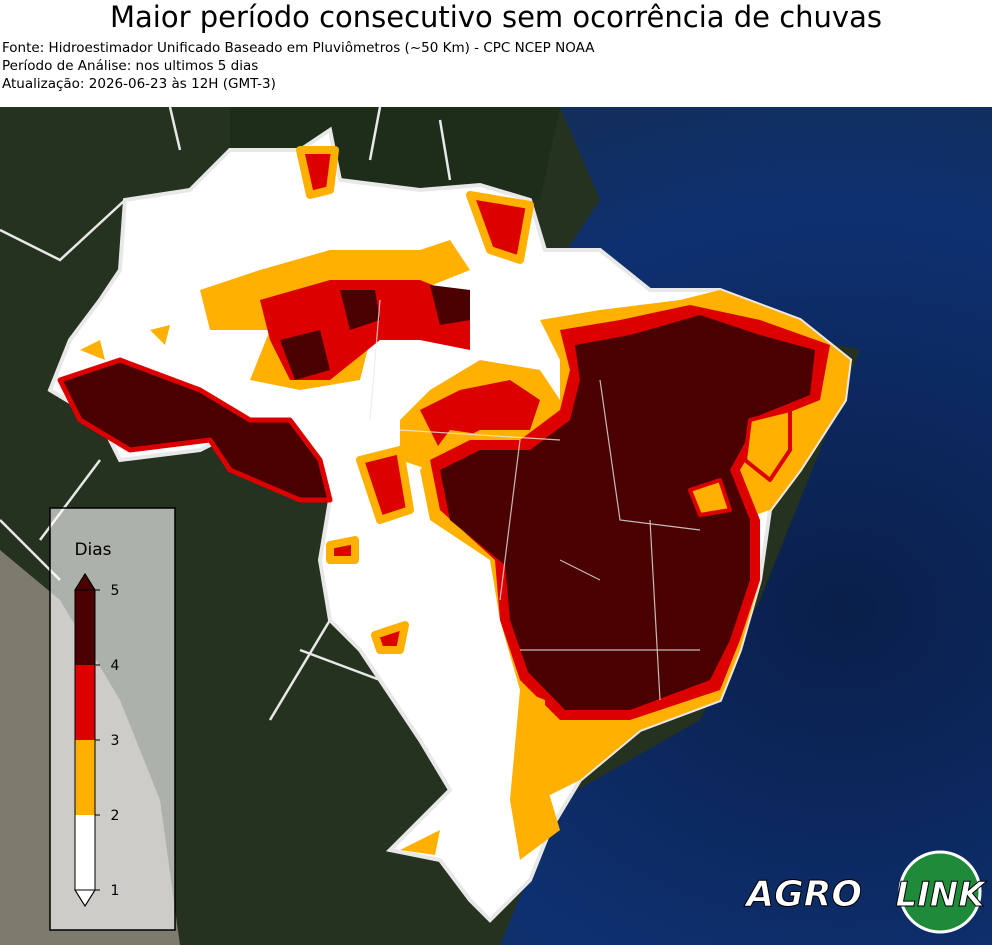 The width and height of the screenshot is (992, 945). What do you see at coordinates (130, 66) in the screenshot?
I see `period: Período de Análise: nos ultimos 5 dias` at bounding box center [130, 66].